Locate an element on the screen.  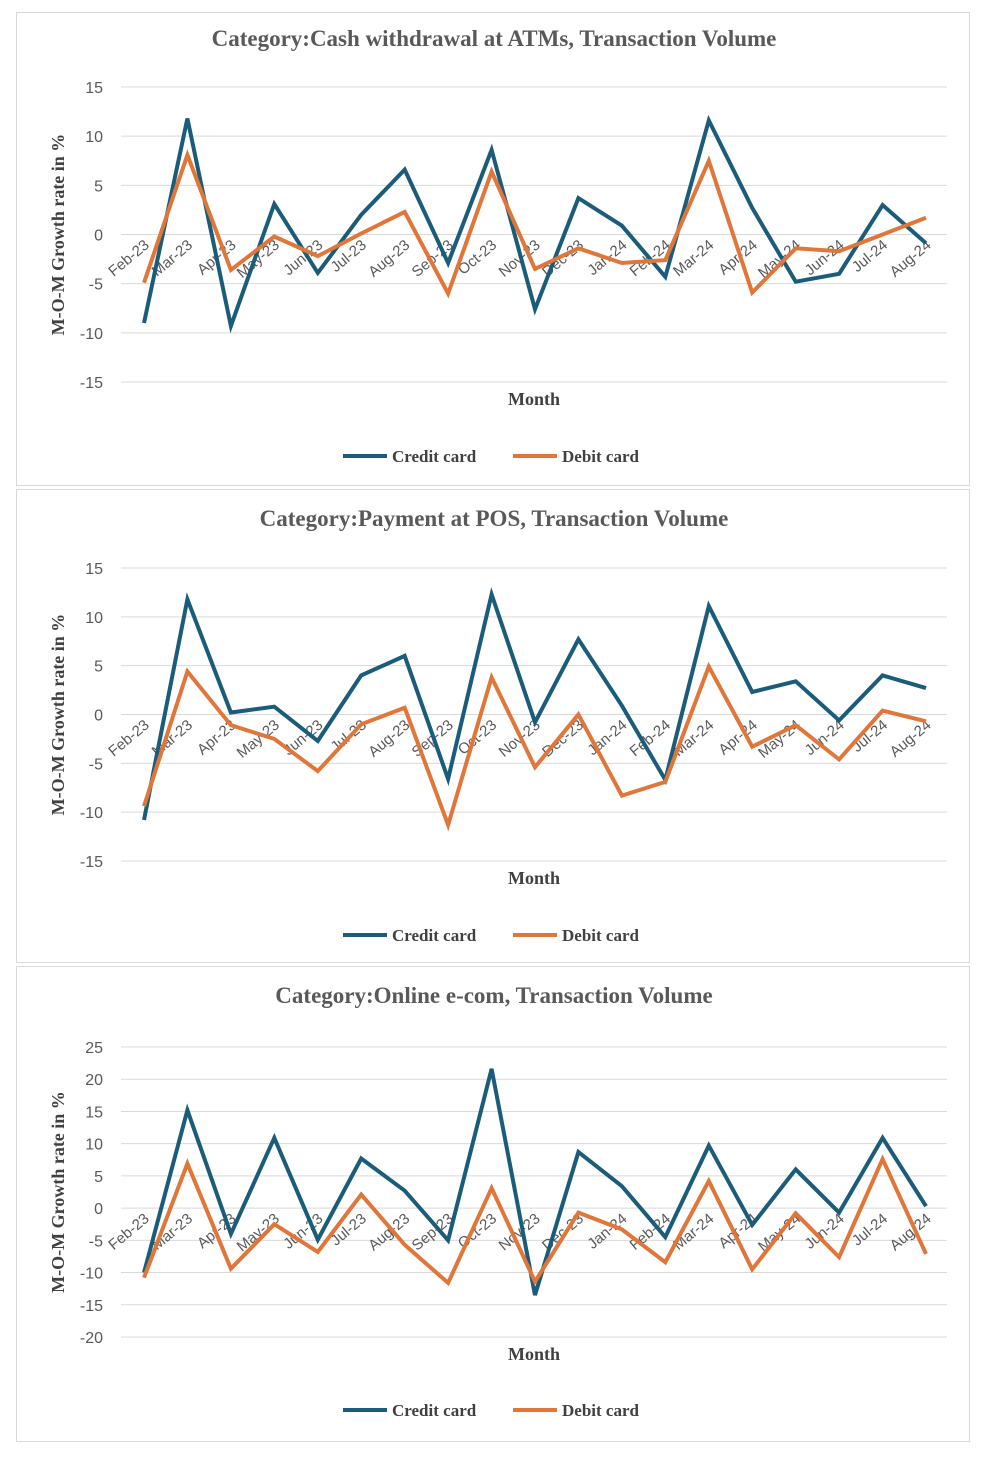
y-tick-label: -20 is located at coordinates (91, 1338).